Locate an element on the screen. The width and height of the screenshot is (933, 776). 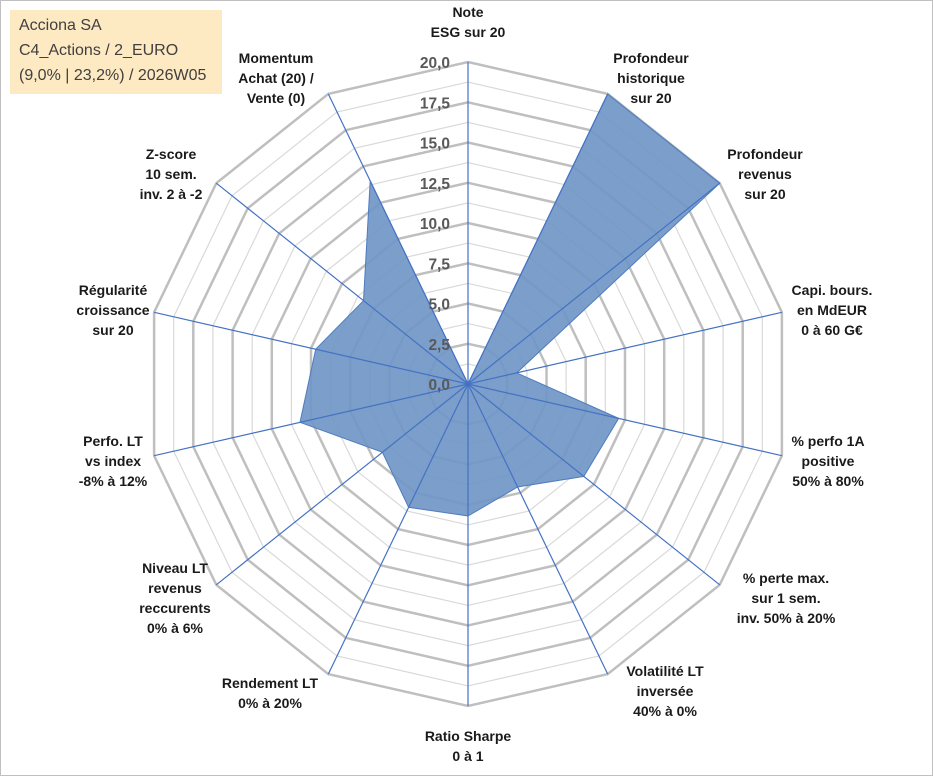
axis-label-line: ESG sur 20 is located at coordinates (468, 32).